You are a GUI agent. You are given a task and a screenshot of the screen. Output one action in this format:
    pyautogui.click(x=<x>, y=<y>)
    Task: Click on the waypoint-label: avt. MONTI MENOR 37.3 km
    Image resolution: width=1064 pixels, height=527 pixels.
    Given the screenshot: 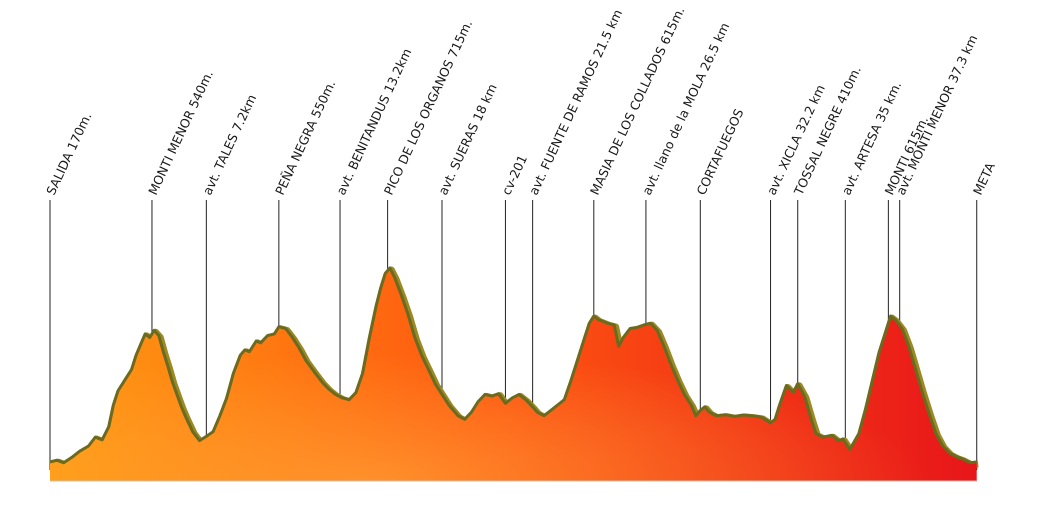 What is the action you would take?
    pyautogui.click(x=937, y=114)
    